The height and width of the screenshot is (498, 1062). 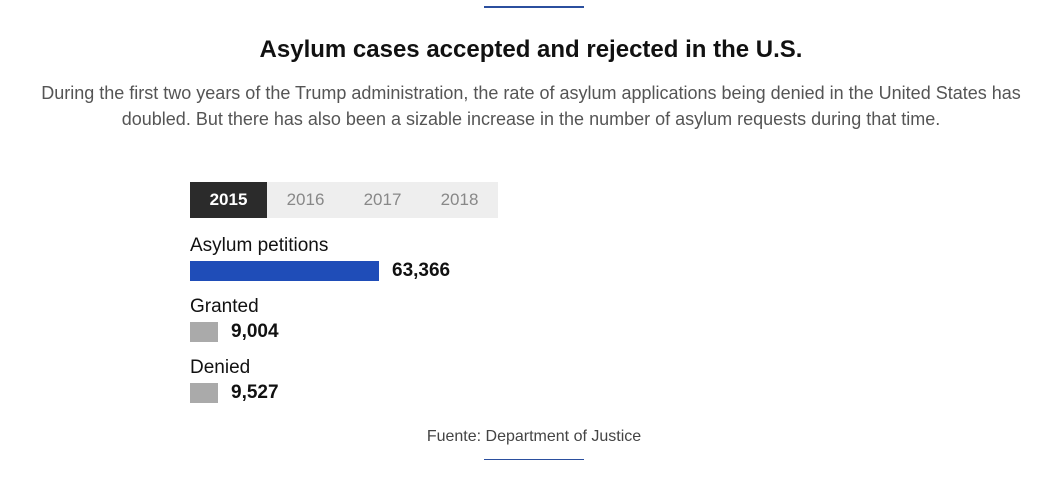 What do you see at coordinates (534, 7) in the screenshot?
I see `top-divider` at bounding box center [534, 7].